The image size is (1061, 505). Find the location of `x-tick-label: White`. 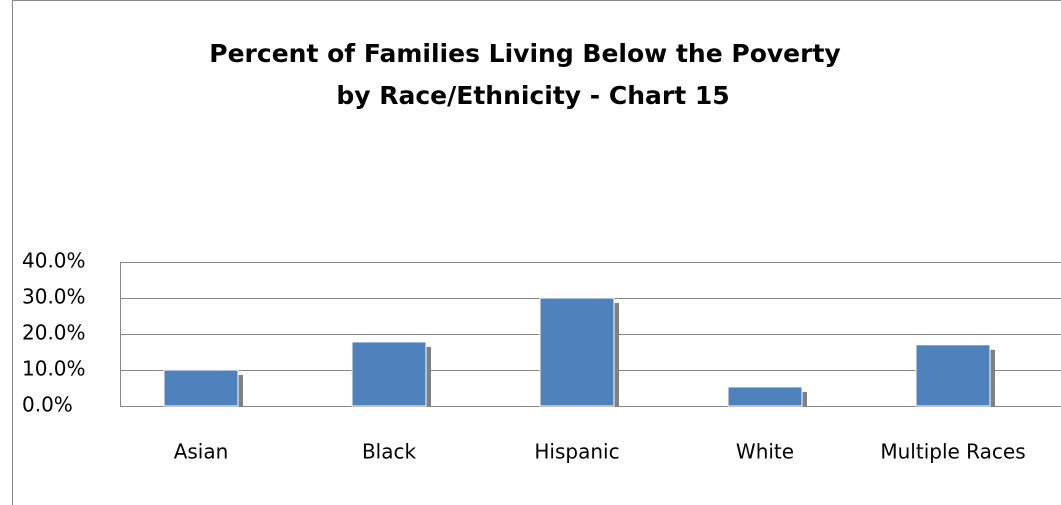

x-tick-label: White is located at coordinates (765, 452).